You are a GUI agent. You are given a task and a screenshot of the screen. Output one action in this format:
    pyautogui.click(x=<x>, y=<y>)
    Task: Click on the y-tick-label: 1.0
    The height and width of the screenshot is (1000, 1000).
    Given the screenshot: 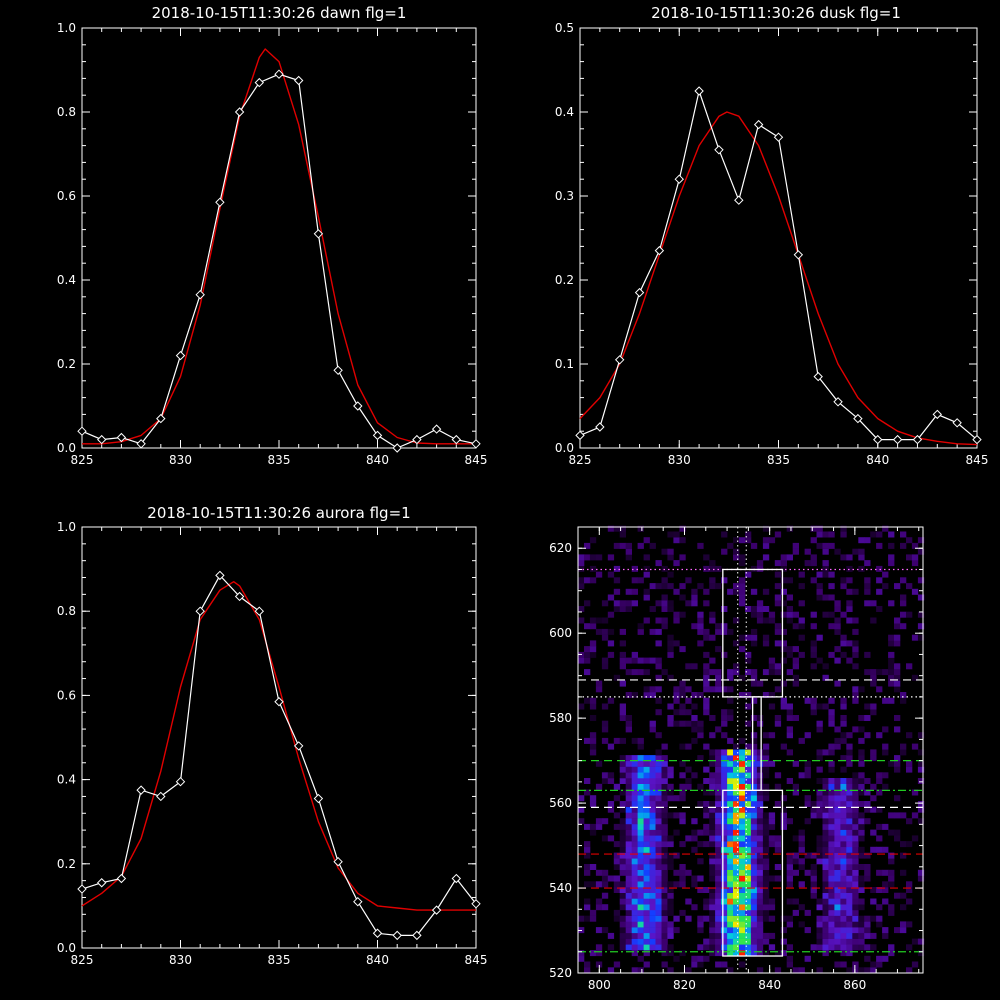 What is the action you would take?
    pyautogui.click(x=66, y=28)
    